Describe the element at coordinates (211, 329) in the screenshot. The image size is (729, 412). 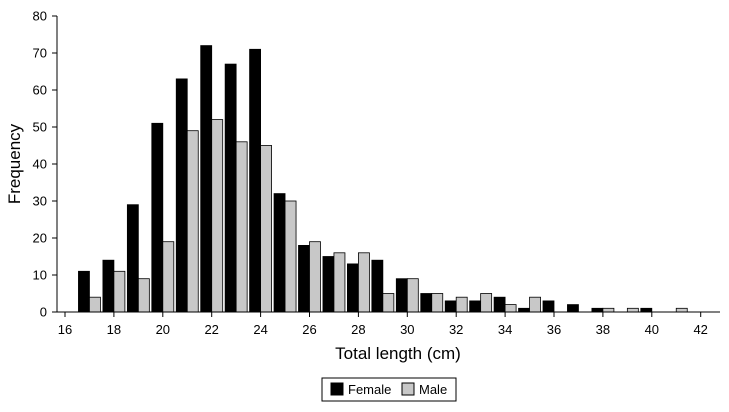
I see `x-tick-label-22: 22` at that location.